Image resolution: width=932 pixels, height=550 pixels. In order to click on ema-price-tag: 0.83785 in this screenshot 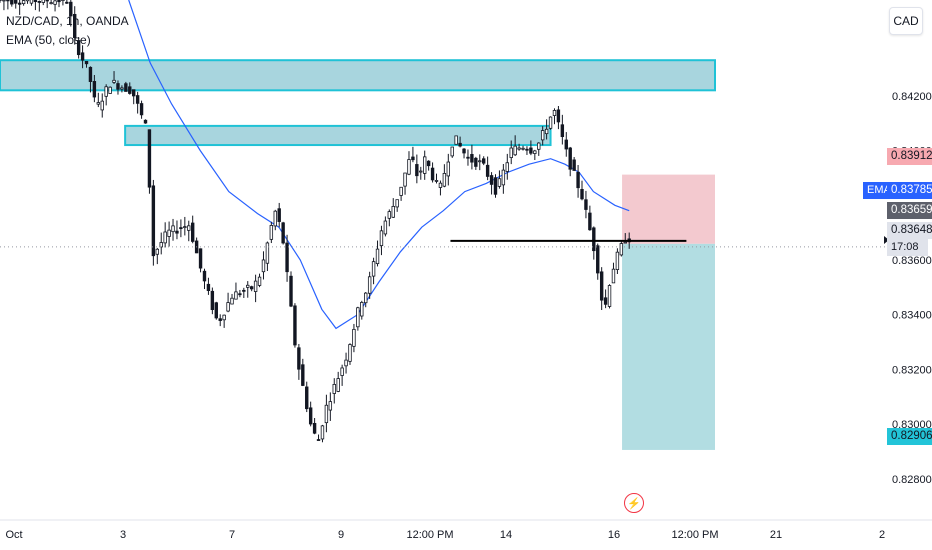, I will do `click(909, 190)`.